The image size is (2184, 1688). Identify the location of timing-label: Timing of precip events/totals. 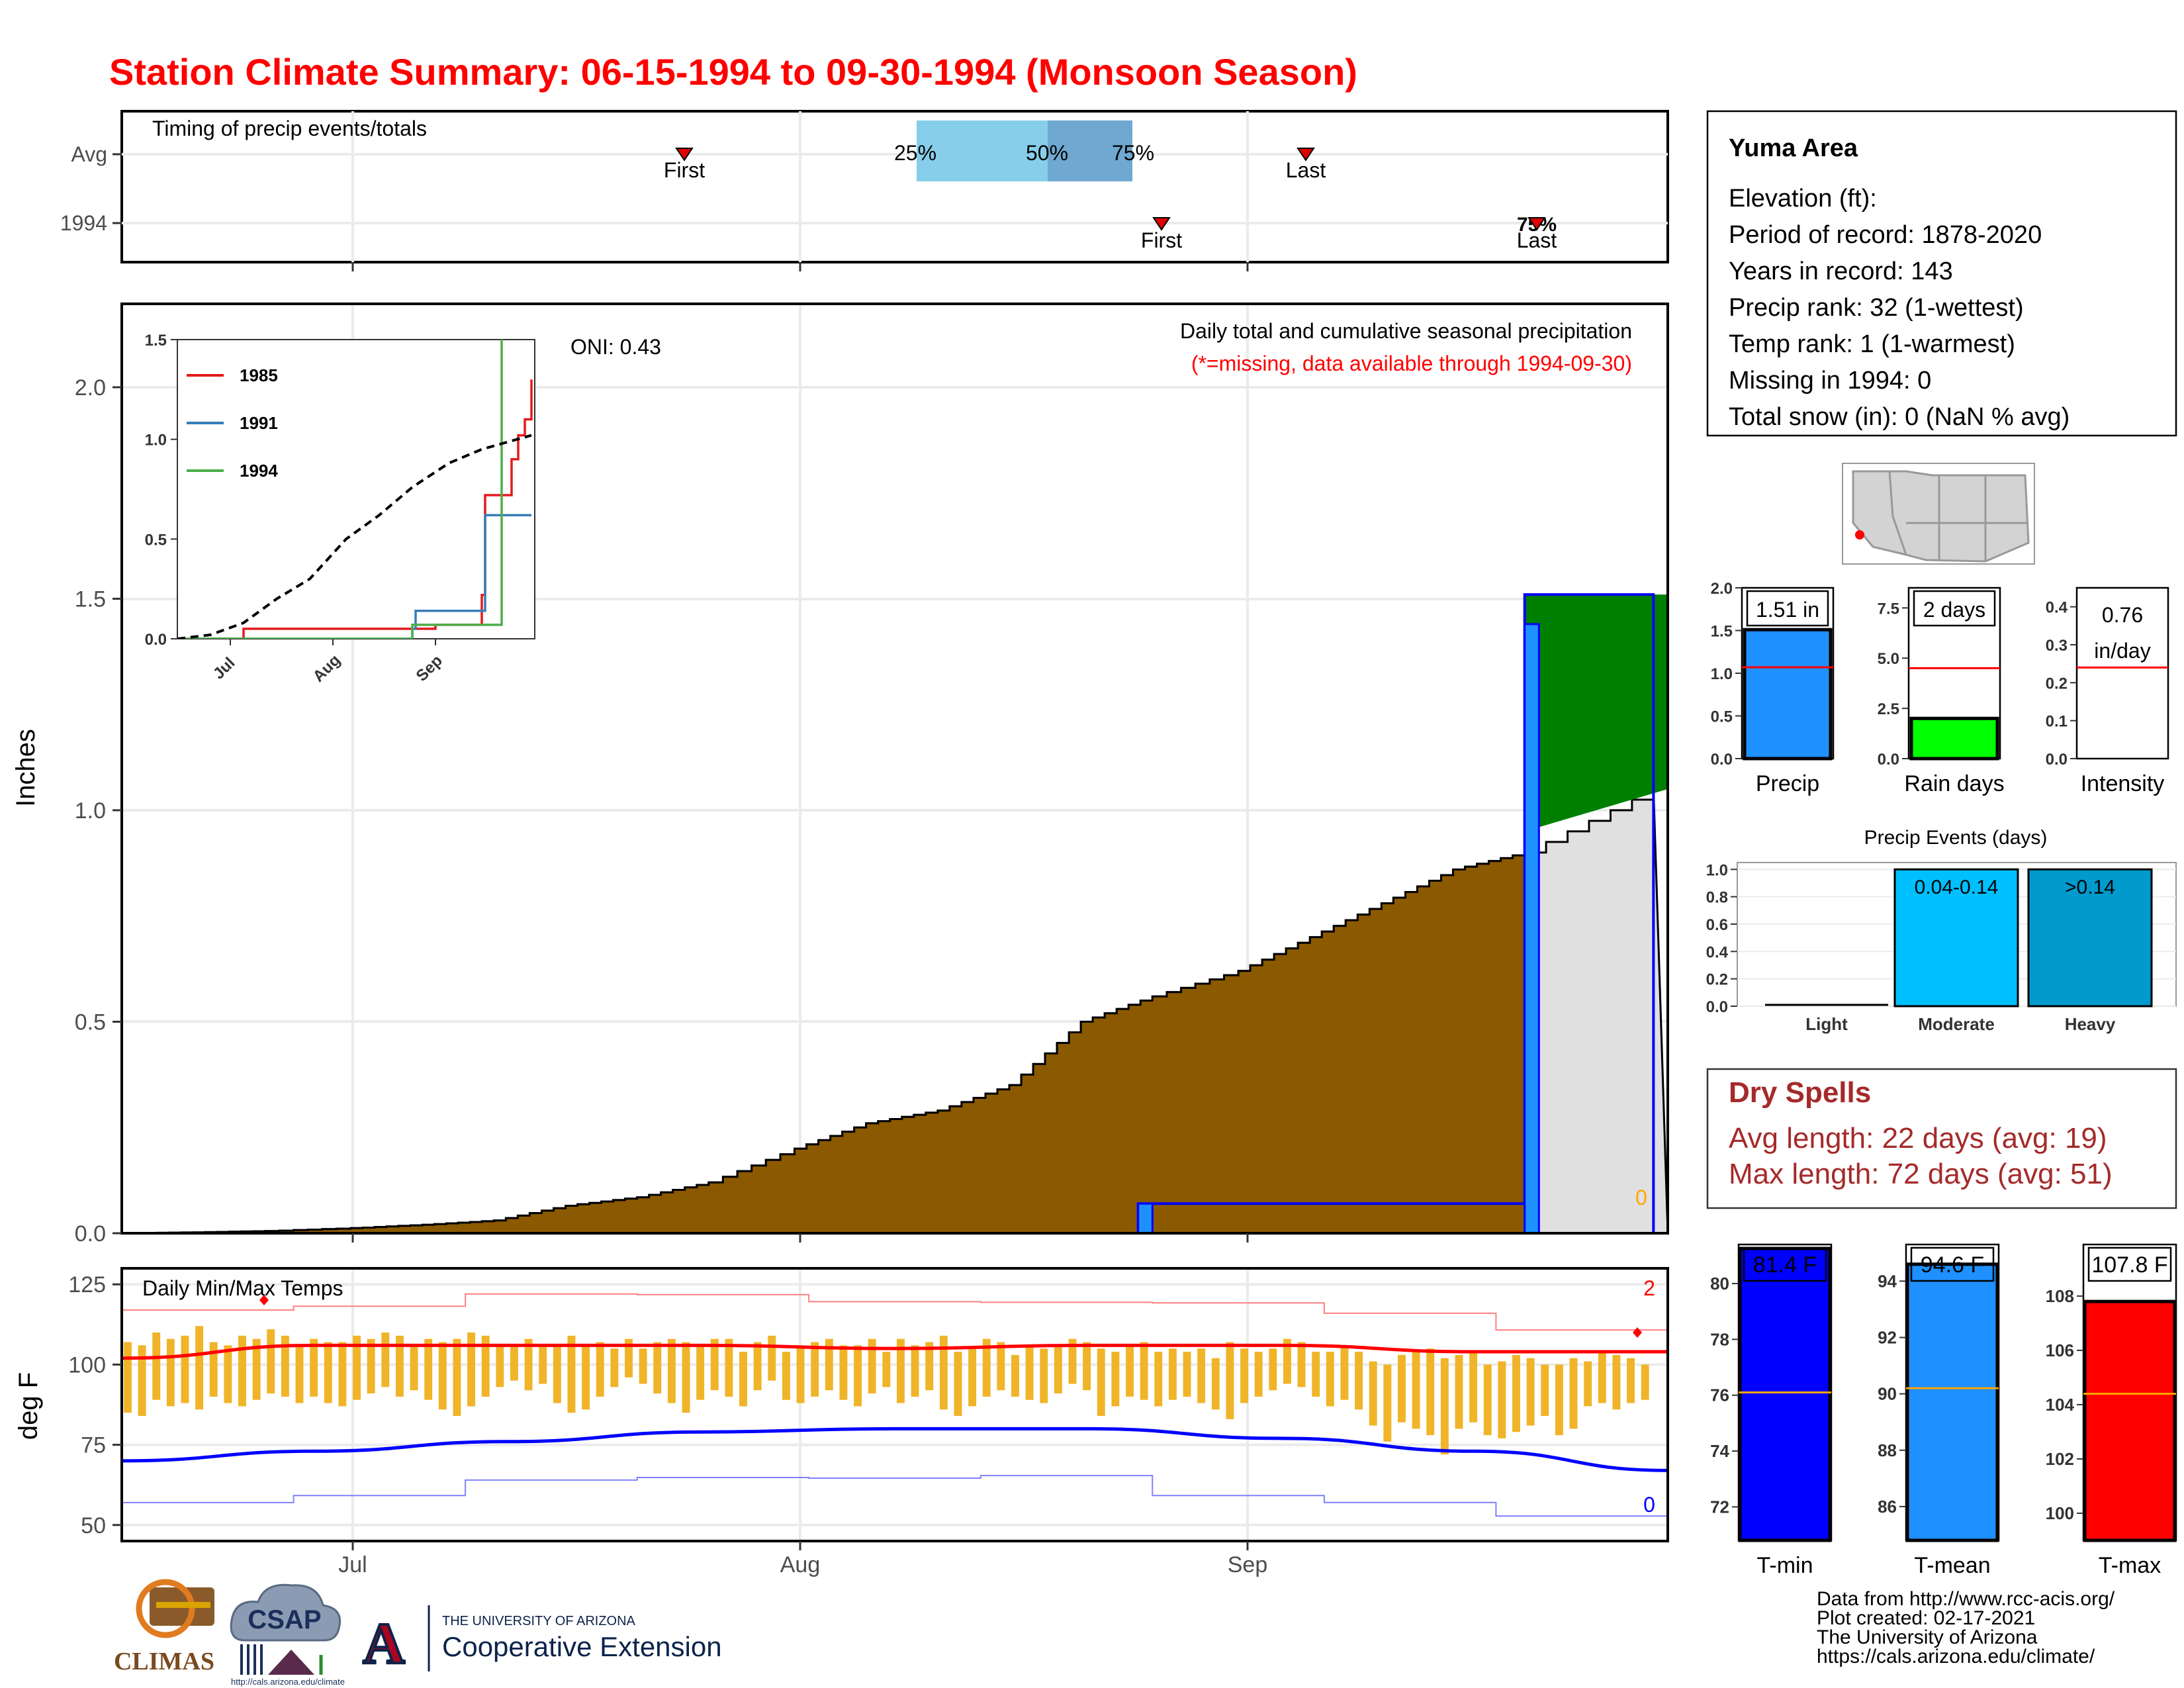
(289, 128).